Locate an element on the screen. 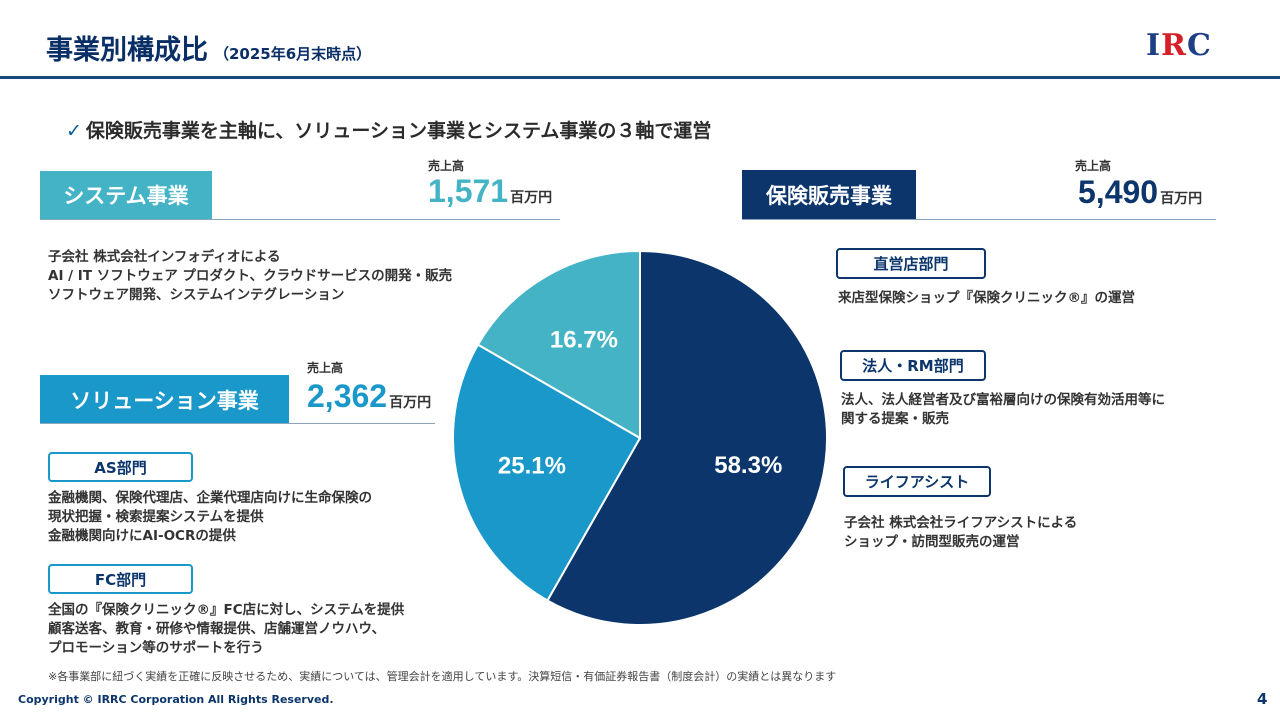 This screenshot has height=720, width=1280. insurance-sales-unit: 百万円 is located at coordinates (1181, 199).